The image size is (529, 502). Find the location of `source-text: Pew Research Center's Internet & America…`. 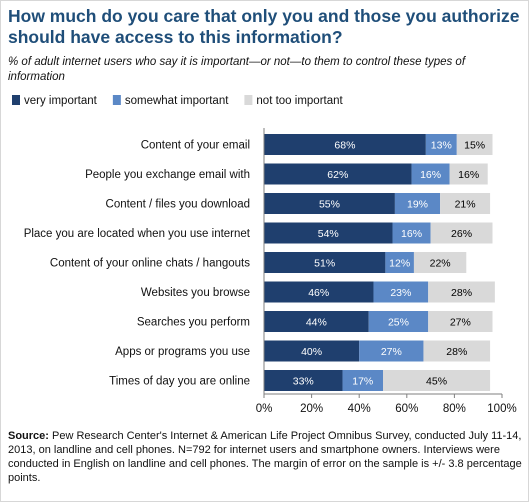

source-text: Pew Research Center's Internet & America… is located at coordinates (265, 457).